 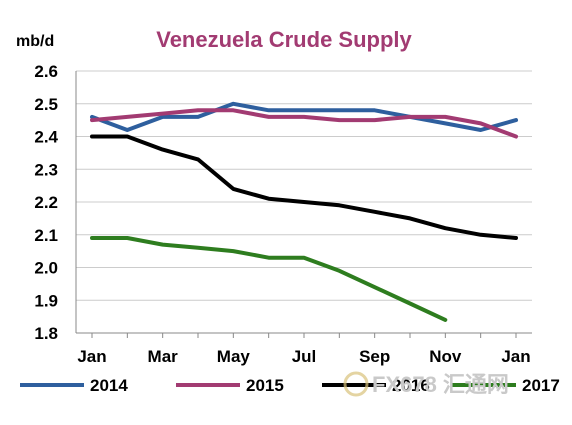 I want to click on y-axis-ticks: 2.6 2.5 2.4 2.3 2.2 2.1 2.0 1.9 1.8, so click(x=46, y=202).